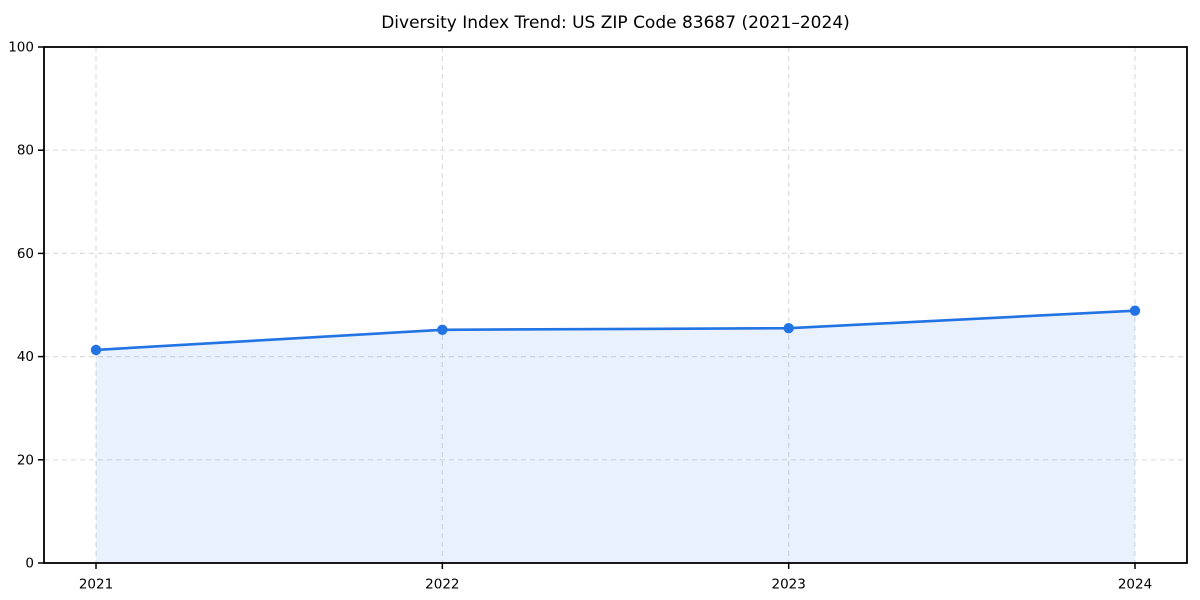  I want to click on y-tick-label: 20, so click(25, 460).